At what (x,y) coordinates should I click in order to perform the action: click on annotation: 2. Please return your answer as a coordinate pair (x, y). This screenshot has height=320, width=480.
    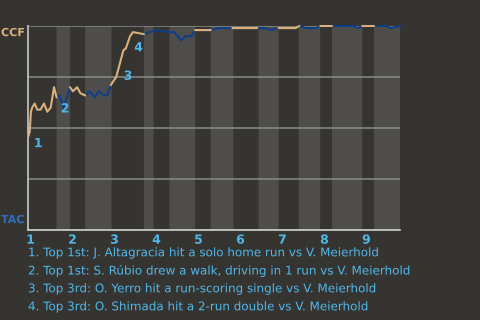
    Looking at the image, I should click on (65, 107).